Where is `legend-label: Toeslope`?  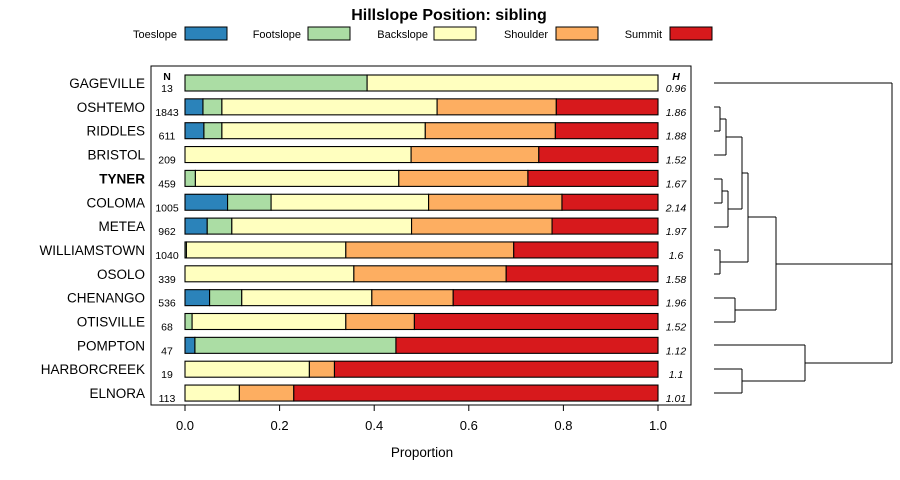 legend-label: Toeslope is located at coordinates (155, 35).